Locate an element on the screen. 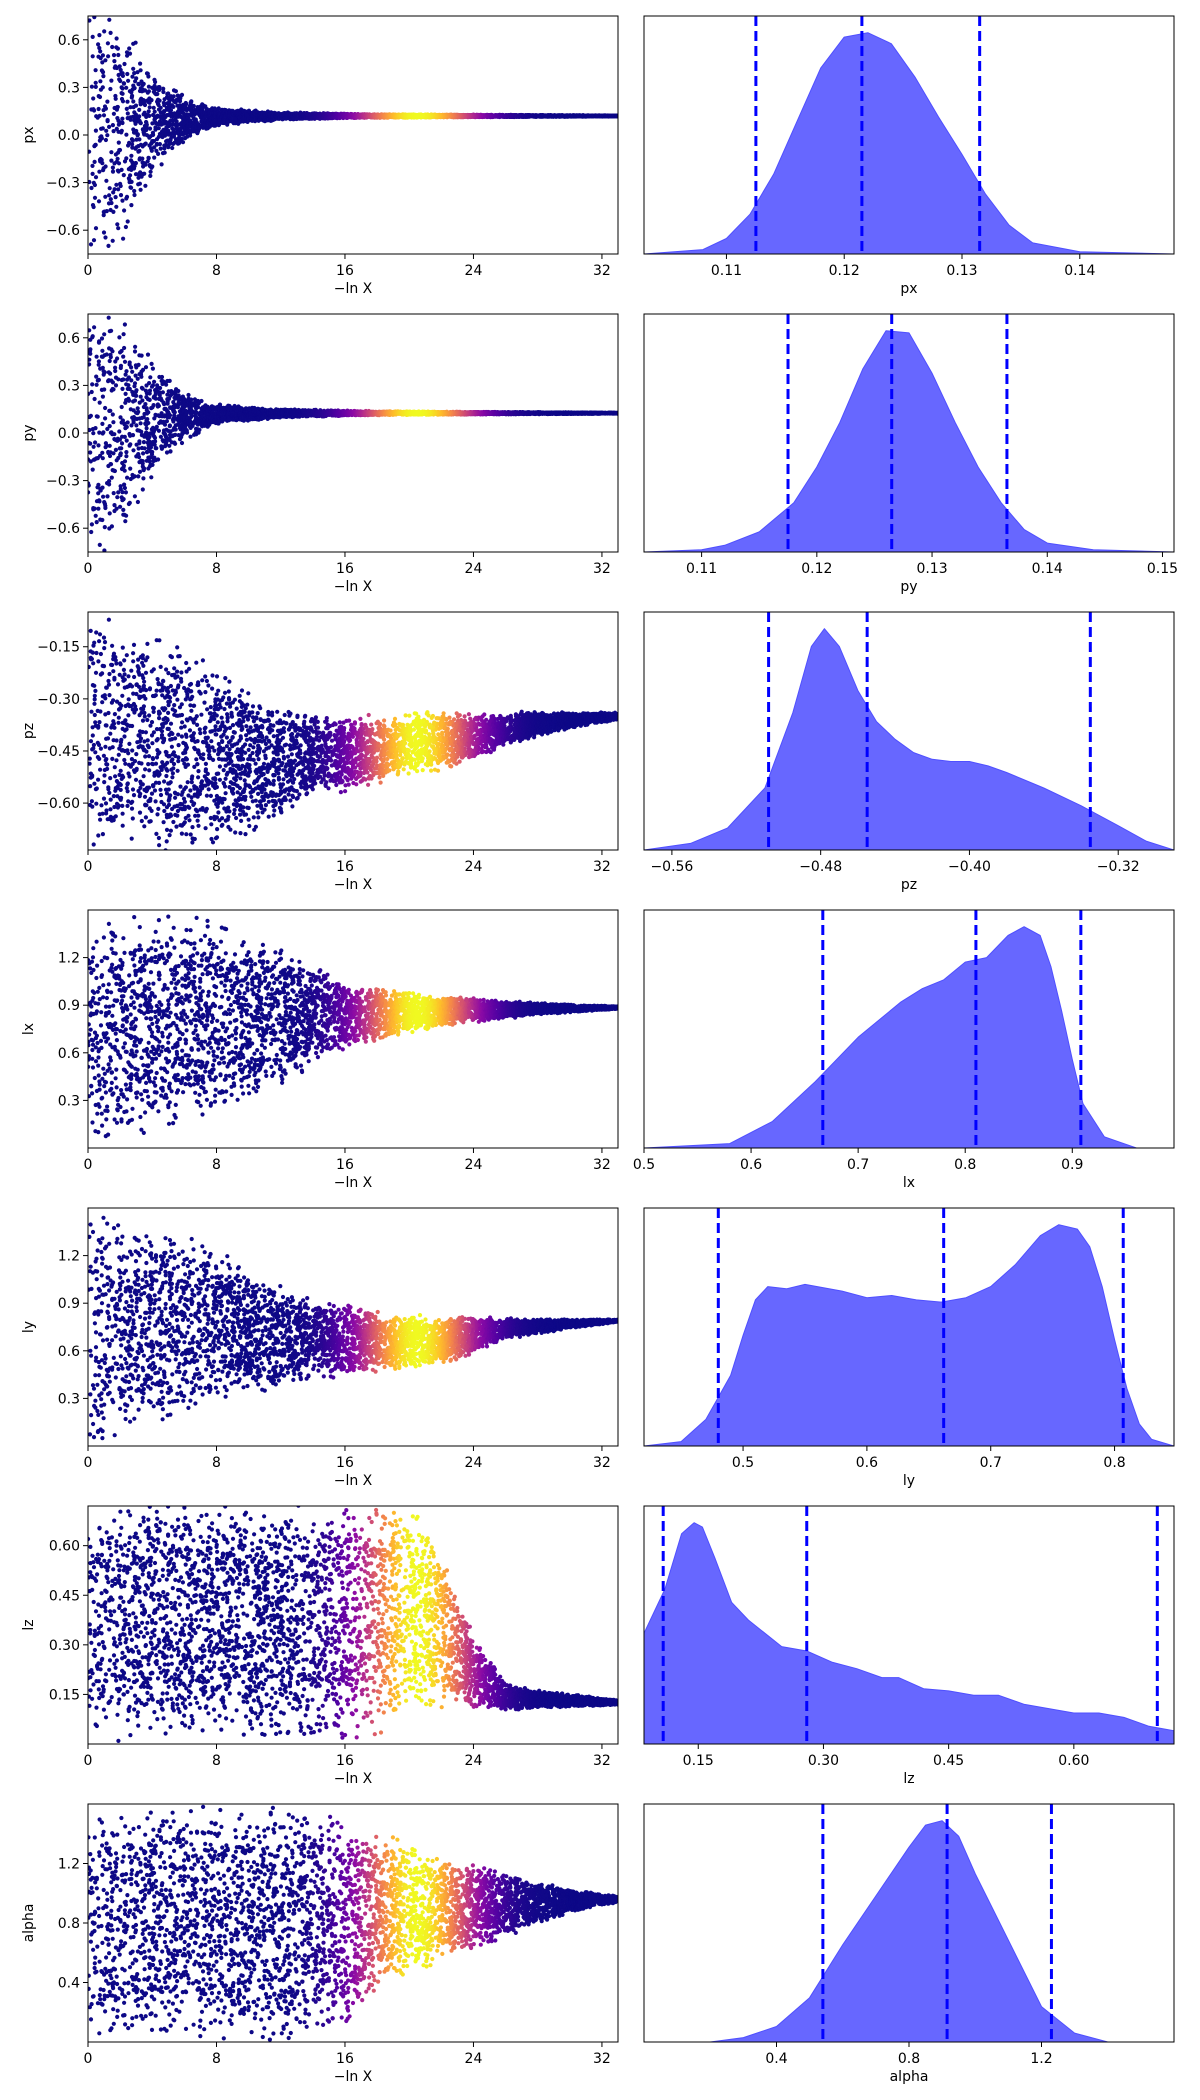 The height and width of the screenshot is (2100, 1200). y-tick-label: 0.0 is located at coordinates (69, 136).